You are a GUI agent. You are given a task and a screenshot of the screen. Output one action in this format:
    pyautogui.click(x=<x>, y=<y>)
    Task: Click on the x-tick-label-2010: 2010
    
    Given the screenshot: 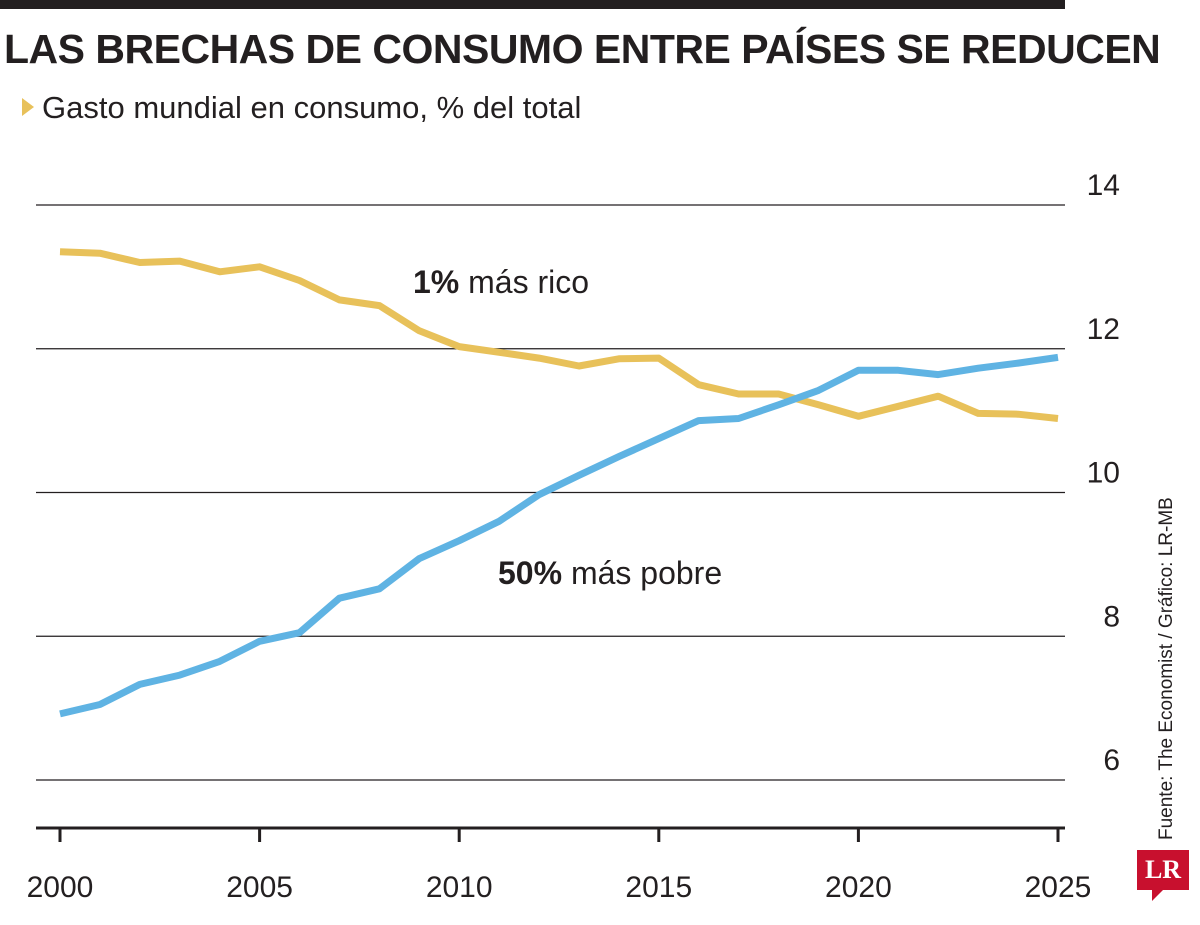 What is the action you would take?
    pyautogui.click(x=459, y=887)
    